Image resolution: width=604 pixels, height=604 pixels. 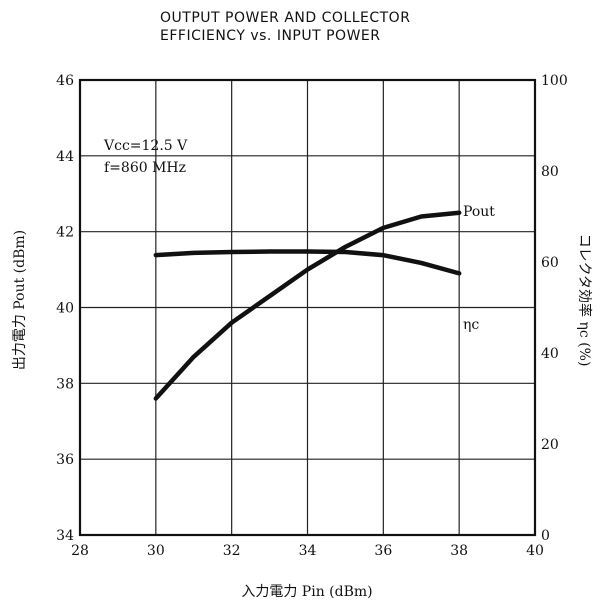 What do you see at coordinates (550, 445) in the screenshot?
I see `y-tick-label-right: 20` at bounding box center [550, 445].